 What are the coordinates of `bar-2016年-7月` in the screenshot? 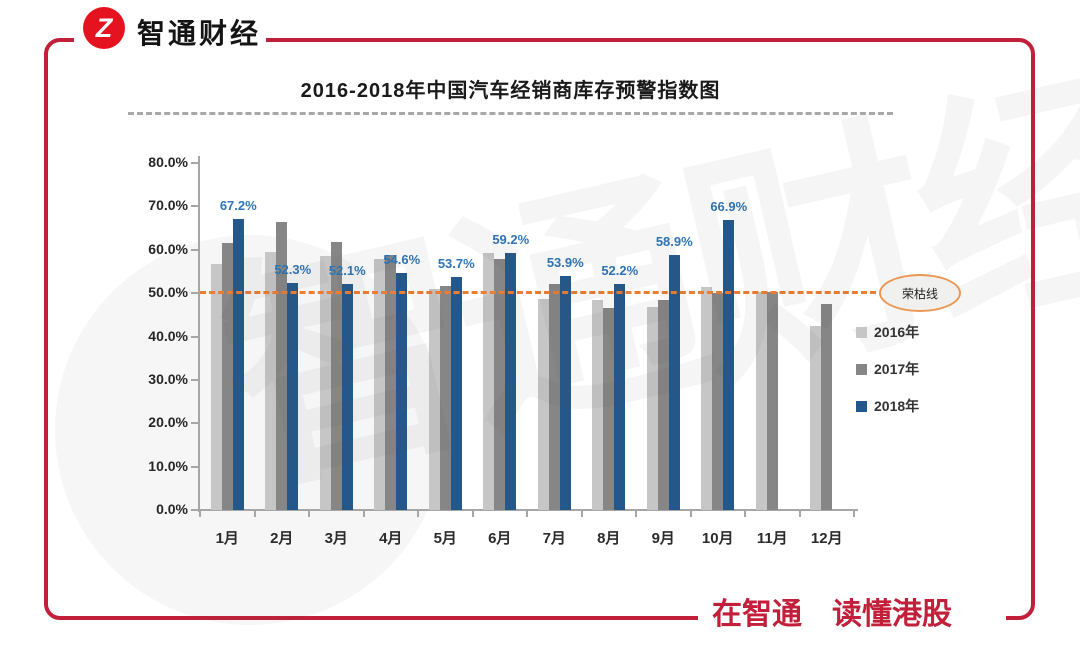 It's located at (543, 404).